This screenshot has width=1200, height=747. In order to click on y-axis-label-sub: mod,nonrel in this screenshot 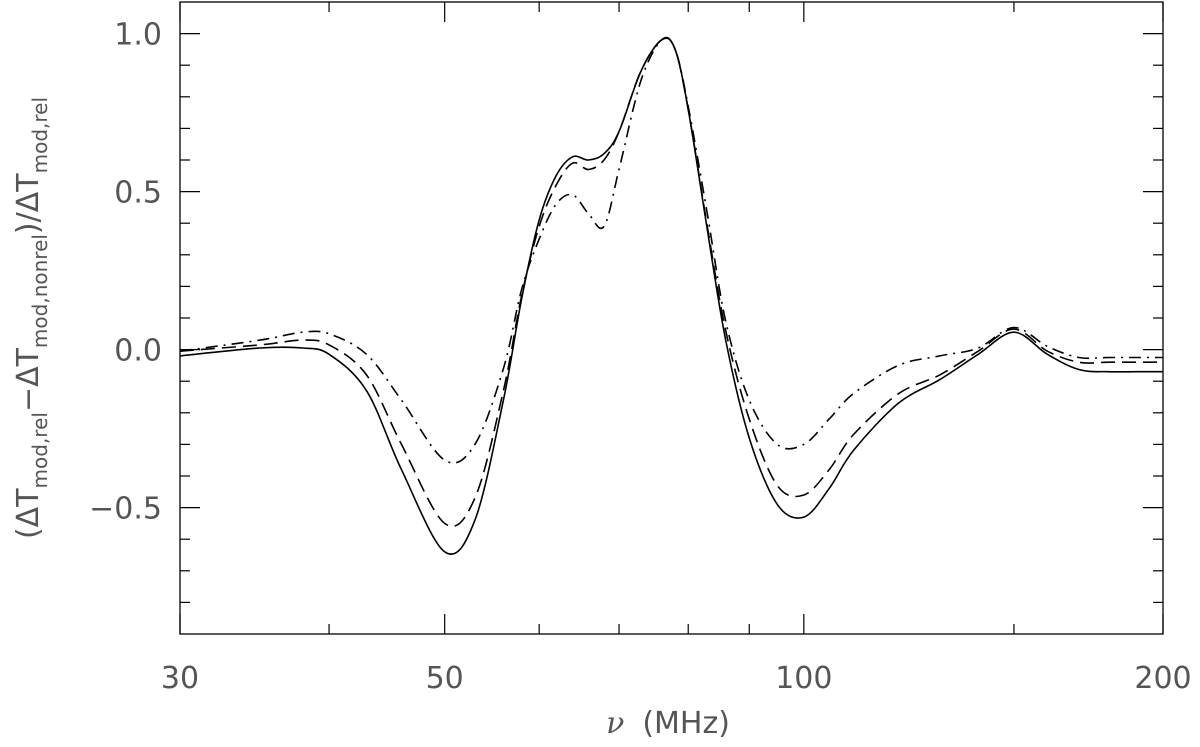, I will do `click(40, 291)`.